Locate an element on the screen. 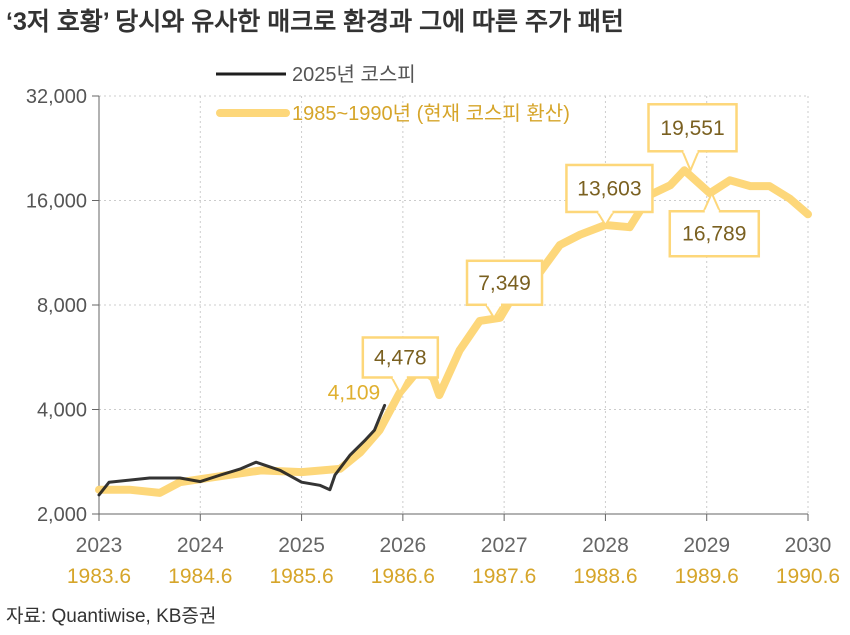  annotation-label: 4,478 is located at coordinates (400, 357).